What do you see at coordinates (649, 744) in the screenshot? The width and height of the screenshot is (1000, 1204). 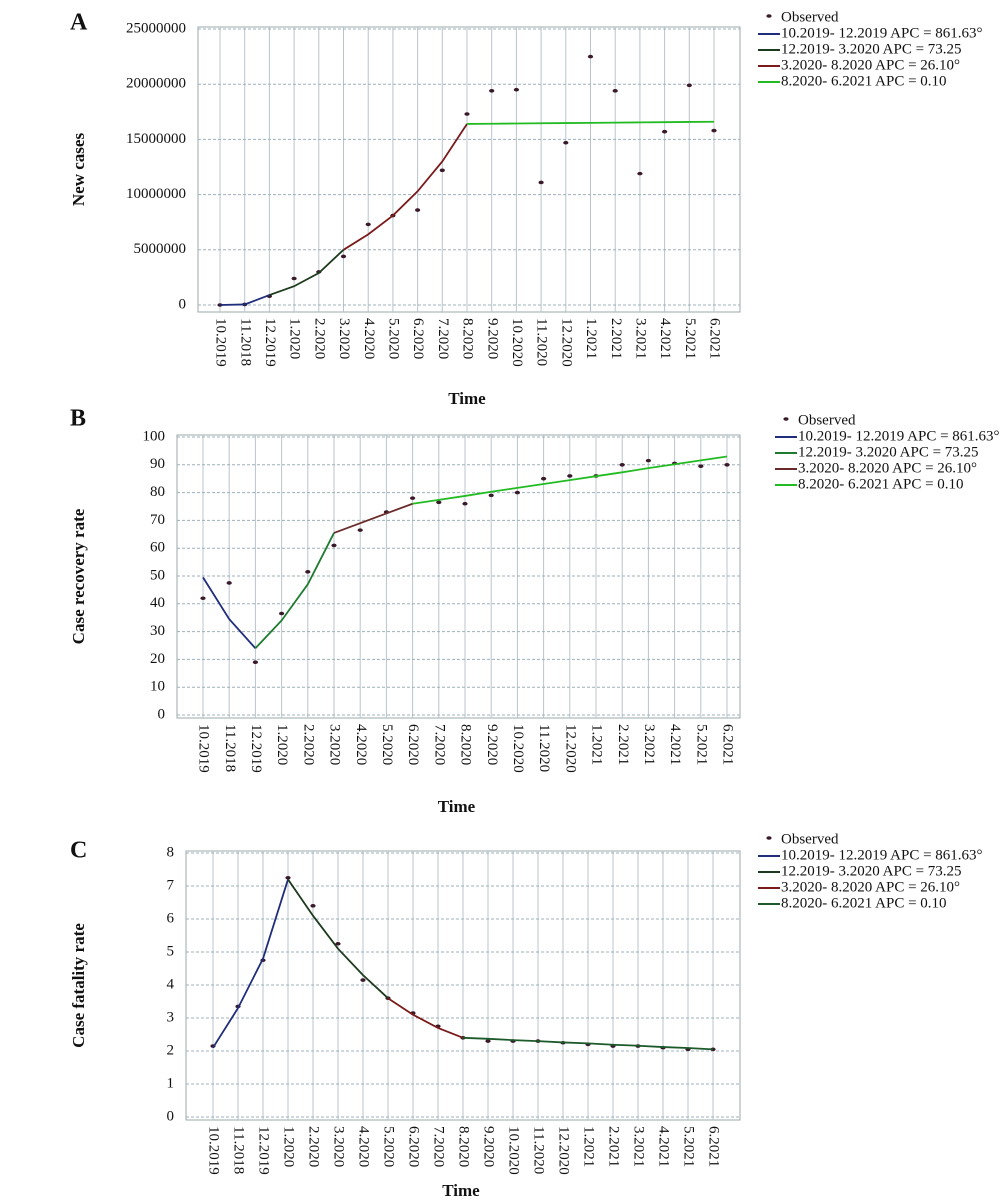 I see `x-tick-label: 3.2021` at bounding box center [649, 744].